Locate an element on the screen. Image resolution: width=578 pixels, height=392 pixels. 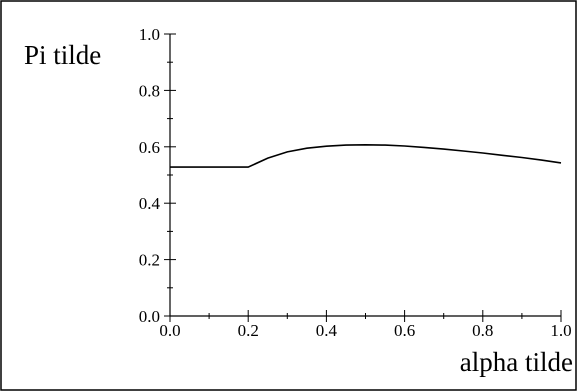
y-axis-title: Pi tilde is located at coordinates (62, 55).